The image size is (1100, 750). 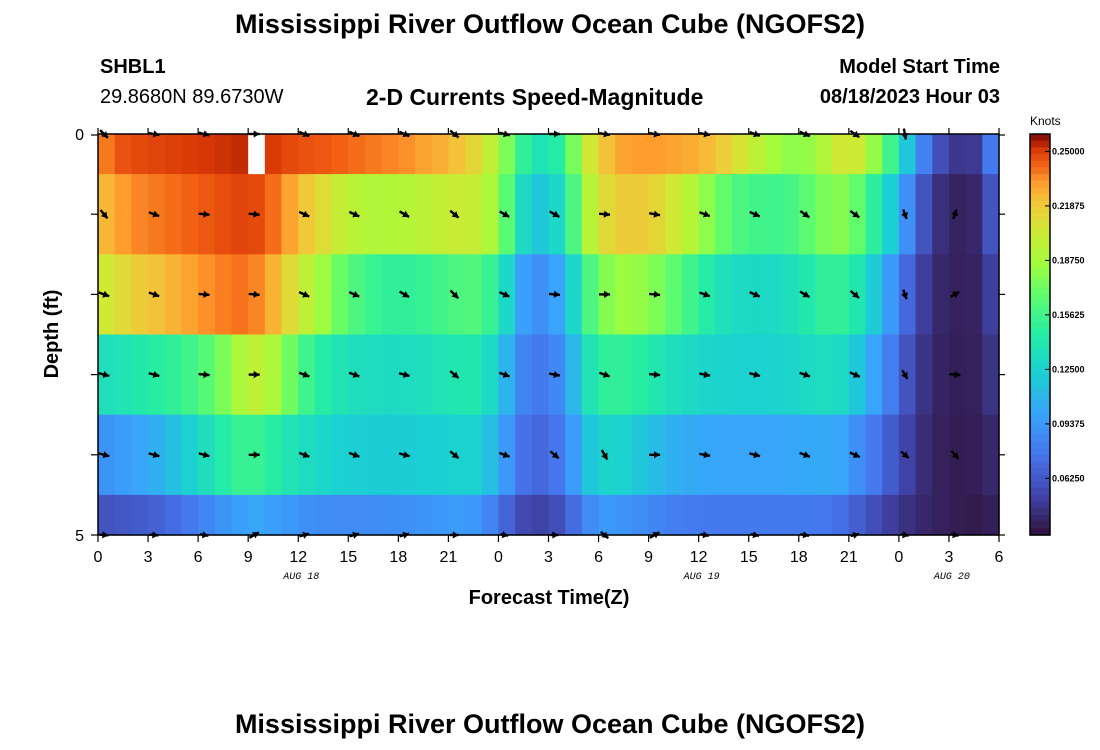 I want to click on x-tick-label: 9, so click(x=648, y=557).